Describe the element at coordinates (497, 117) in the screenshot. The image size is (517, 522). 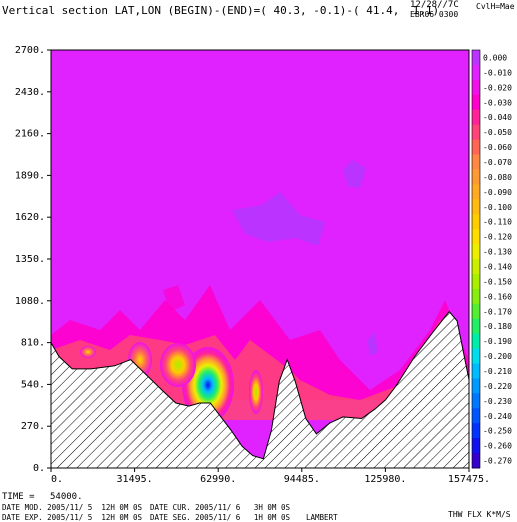
I see `colorbar-label: -0.040` at that location.